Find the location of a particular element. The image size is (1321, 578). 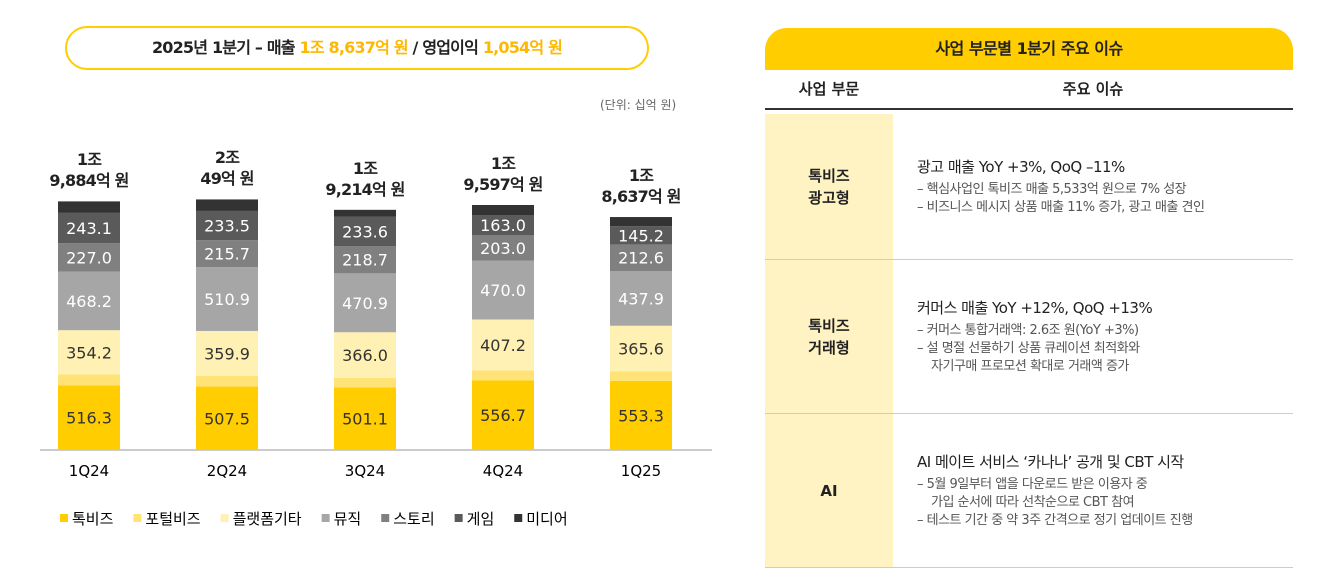

x-tick-label: 3Q24 is located at coordinates (365, 471).